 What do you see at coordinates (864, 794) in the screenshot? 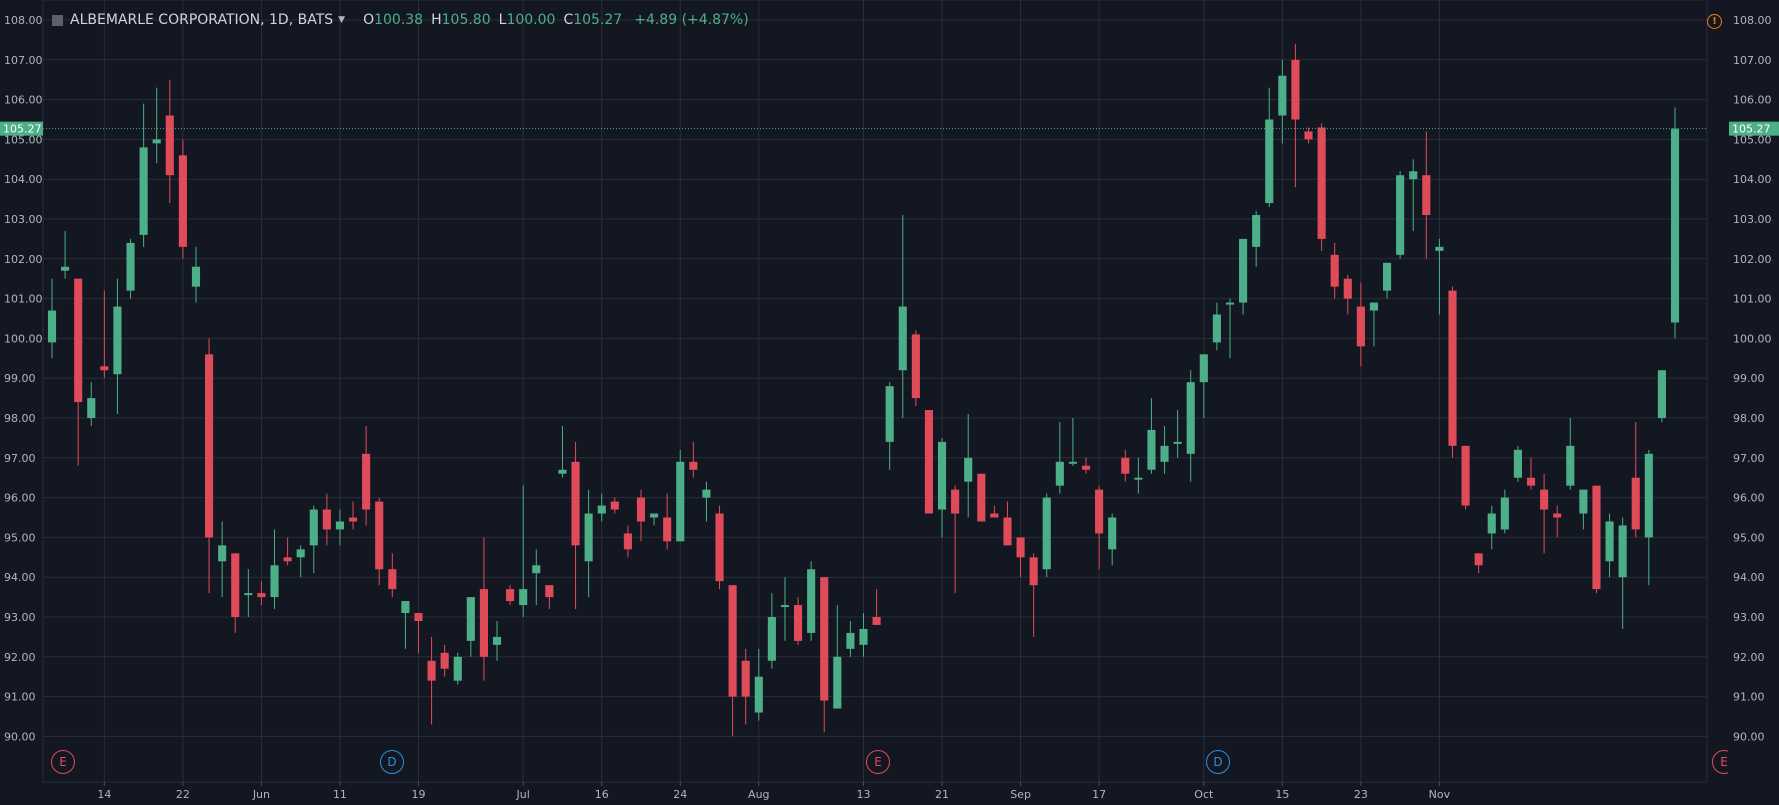
I see `x-tick-label: 13` at bounding box center [864, 794].